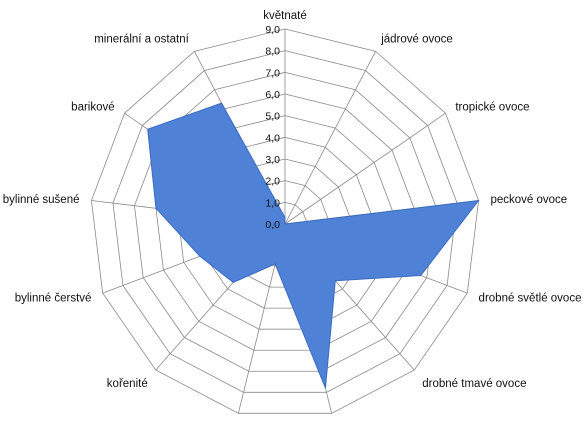  Describe the element at coordinates (53, 298) in the screenshot. I see `category-label: bylinné čerstvé` at that location.